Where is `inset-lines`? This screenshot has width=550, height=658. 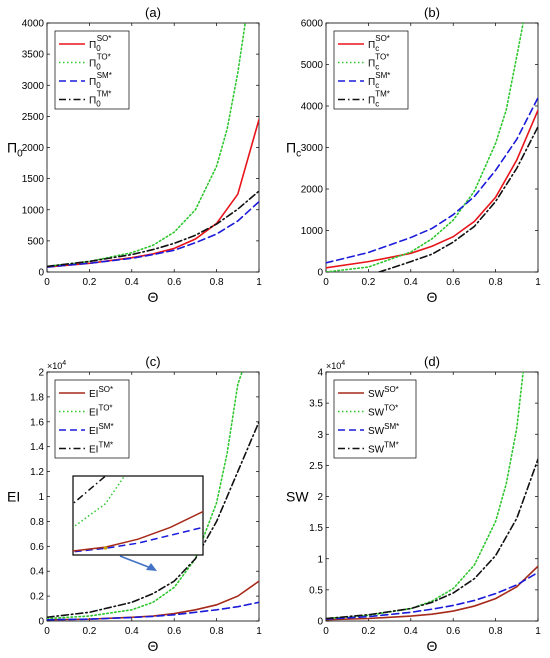
inset-lines is located at coordinates (138, 514).